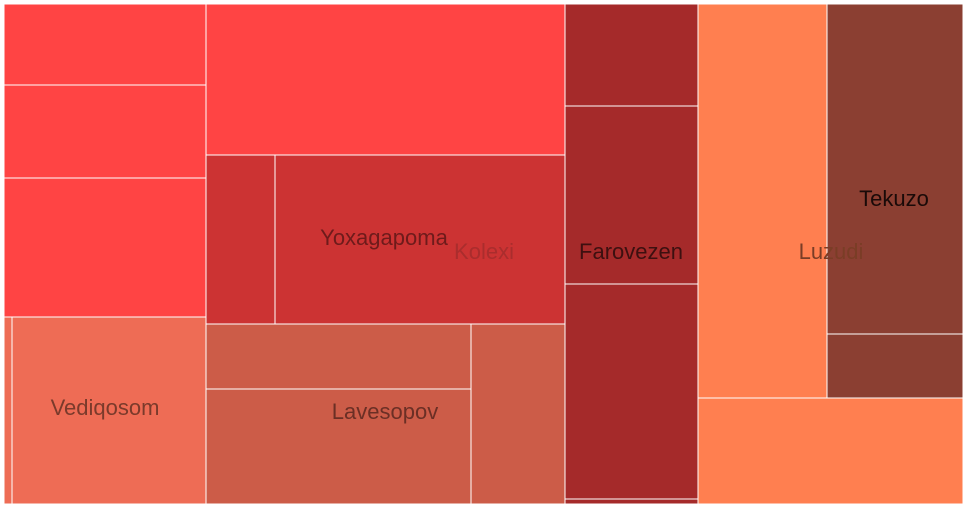 This screenshot has height=507, width=967. What do you see at coordinates (895, 366) in the screenshot?
I see `tile-tekuzo` at bounding box center [895, 366].